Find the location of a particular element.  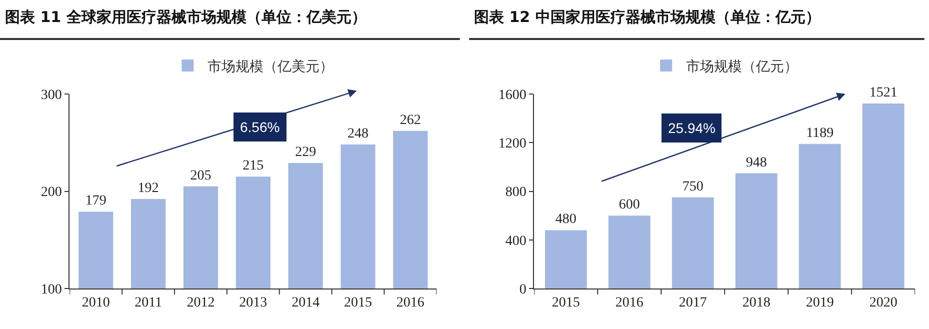

legend-label: 市场规模（亿美元） is located at coordinates (271, 67).